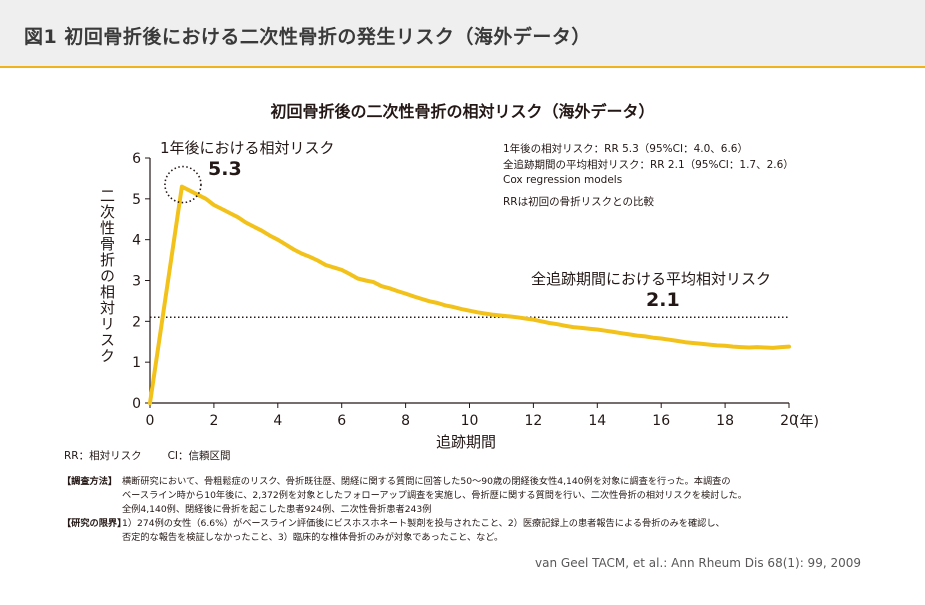 This screenshot has height=605, width=925. What do you see at coordinates (625, 149) in the screenshot?
I see `stats-note-line: 1年後の相対リスク：RR 5.3（95%CI：4.0、6.6）` at bounding box center [625, 149].